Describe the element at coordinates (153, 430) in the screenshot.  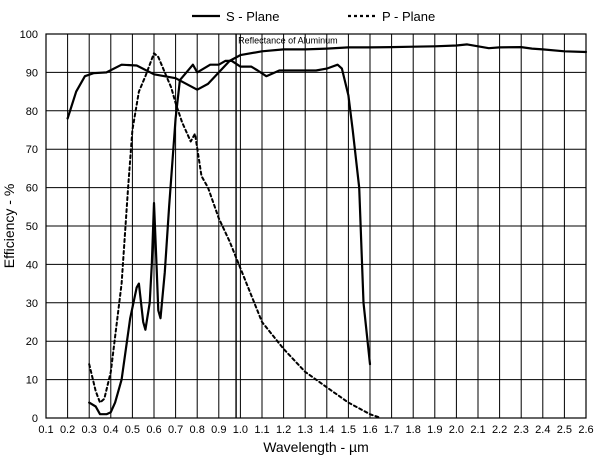
I see `x-tick-label: 0.6` at that location.